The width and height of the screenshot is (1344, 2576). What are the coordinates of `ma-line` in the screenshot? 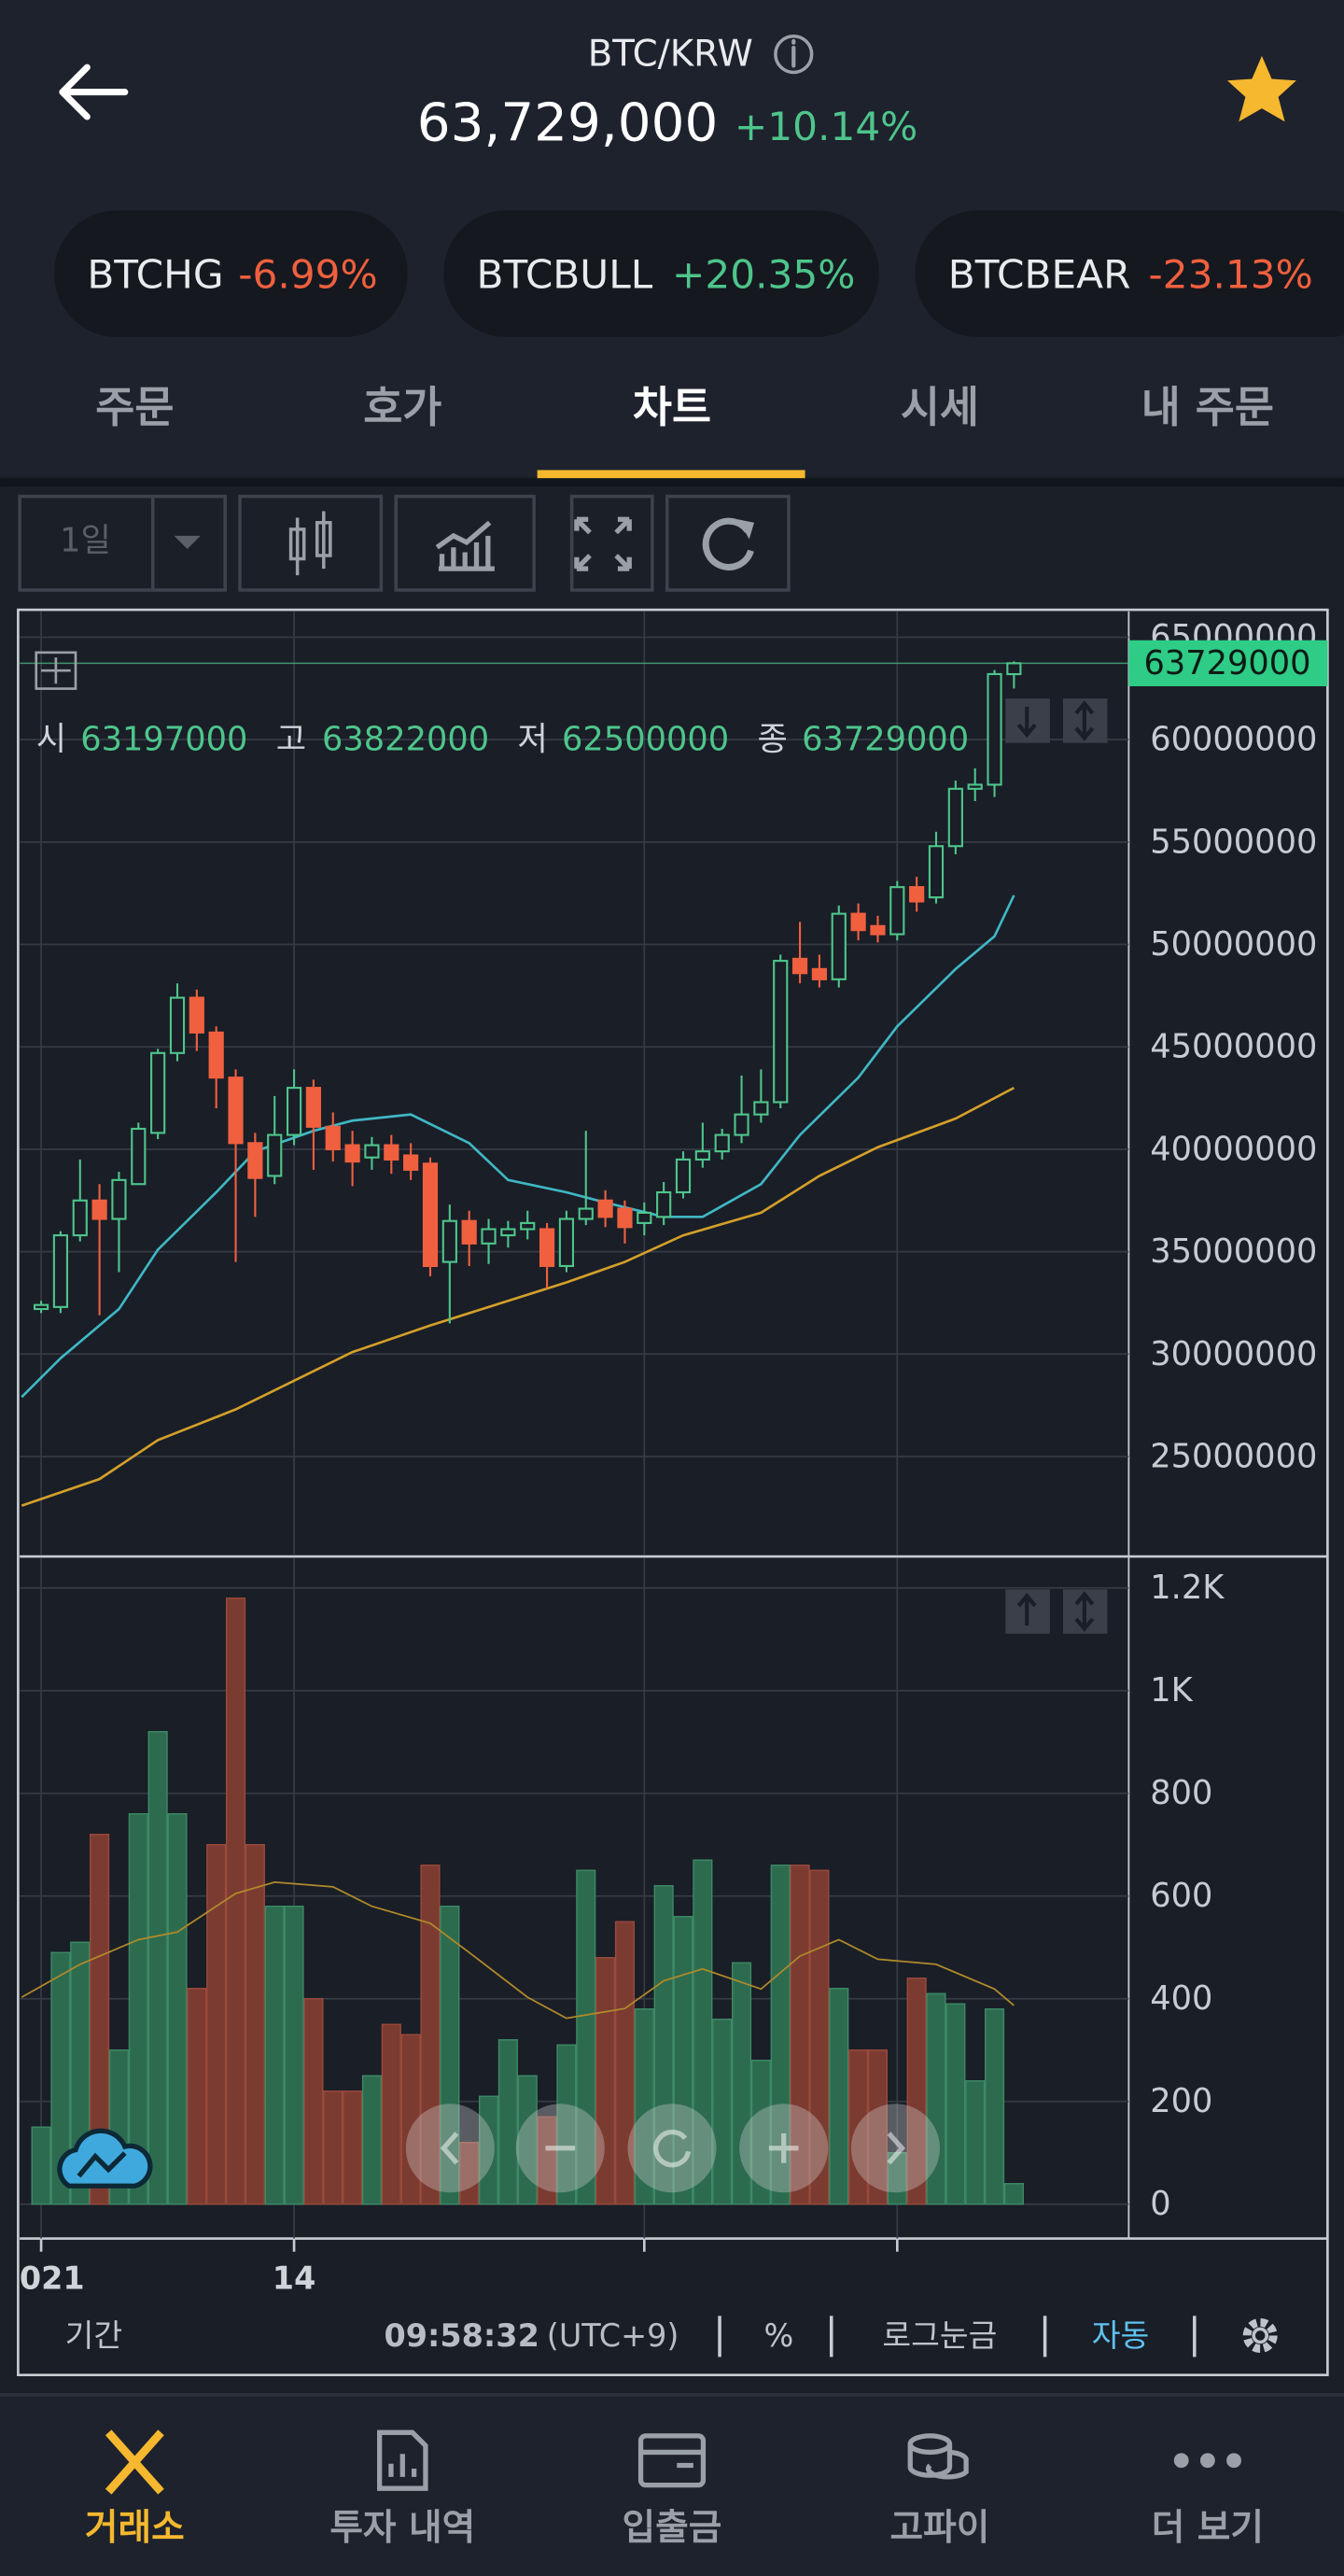 It's located at (518, 1147).